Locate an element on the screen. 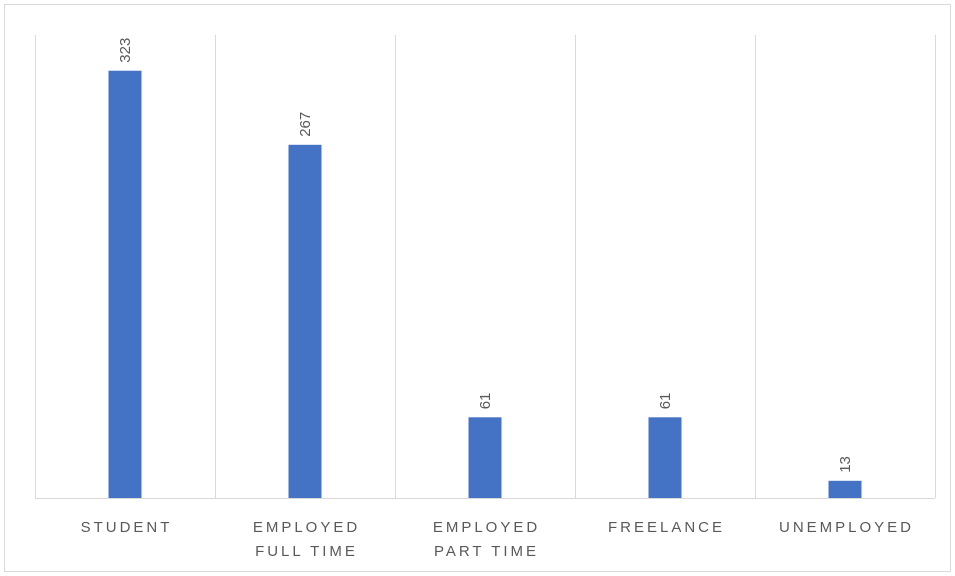 This screenshot has width=955, height=576. category-label: STUDENT is located at coordinates (127, 527).